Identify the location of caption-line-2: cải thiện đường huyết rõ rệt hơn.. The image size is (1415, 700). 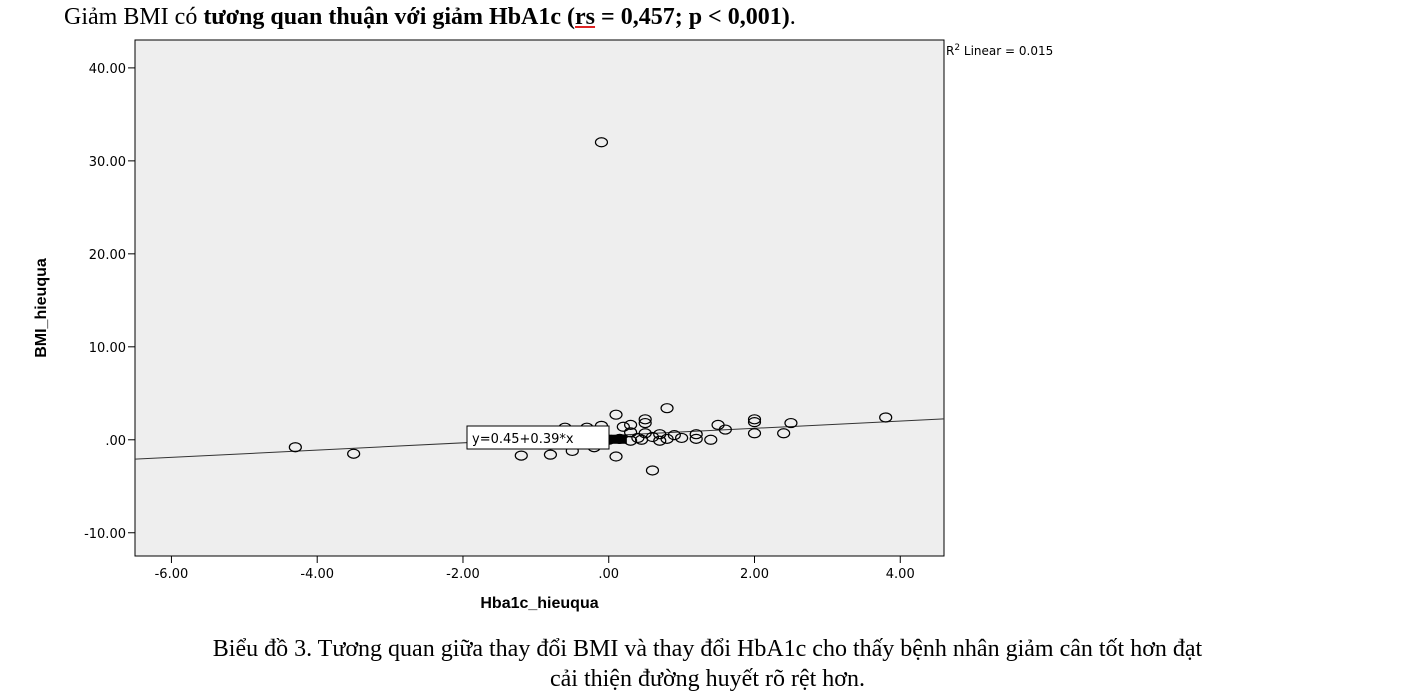
(707, 679).